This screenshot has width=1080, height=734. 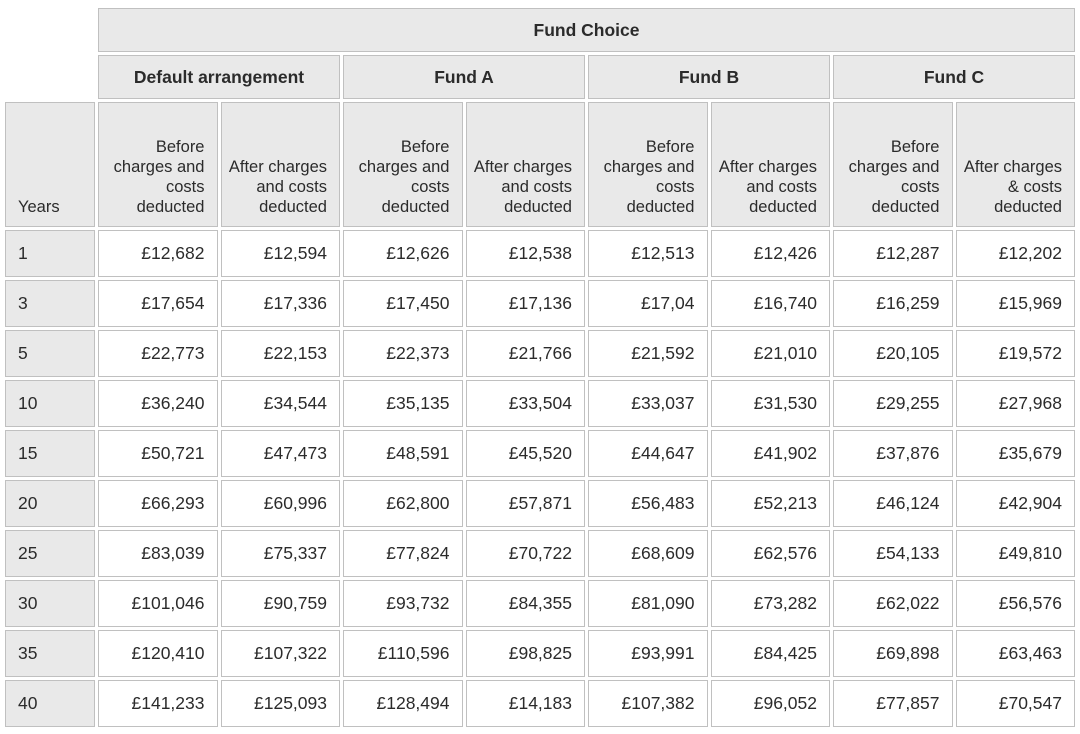 I want to click on group-header-default-arrangement: Default arrangement, so click(x=219, y=77).